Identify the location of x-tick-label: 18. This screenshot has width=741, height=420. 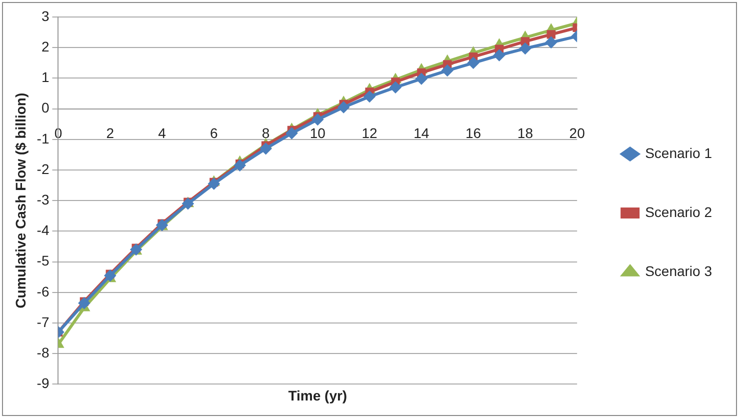
(525, 133).